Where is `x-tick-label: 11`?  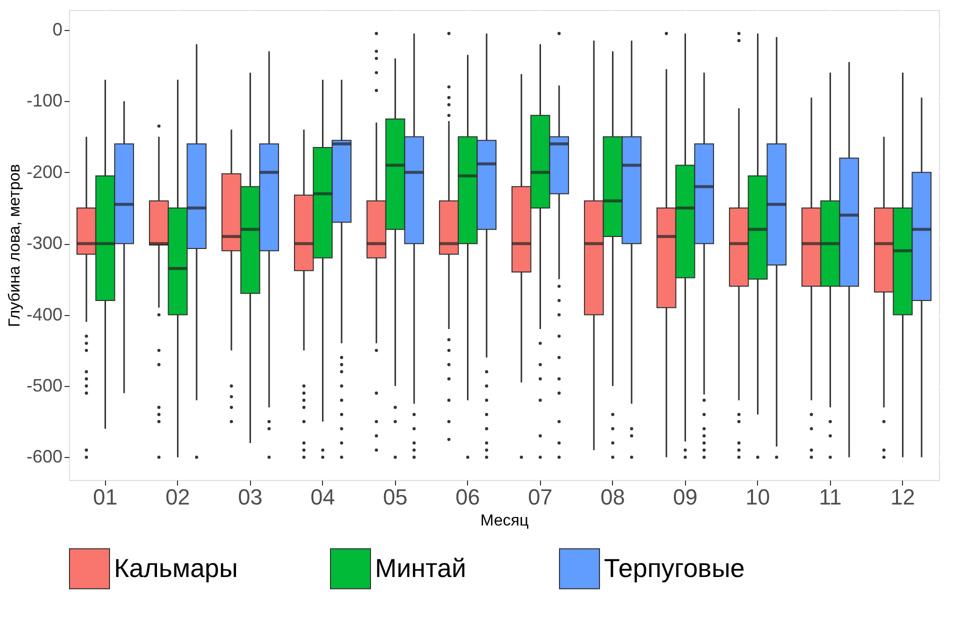 x-tick-label: 11 is located at coordinates (830, 497).